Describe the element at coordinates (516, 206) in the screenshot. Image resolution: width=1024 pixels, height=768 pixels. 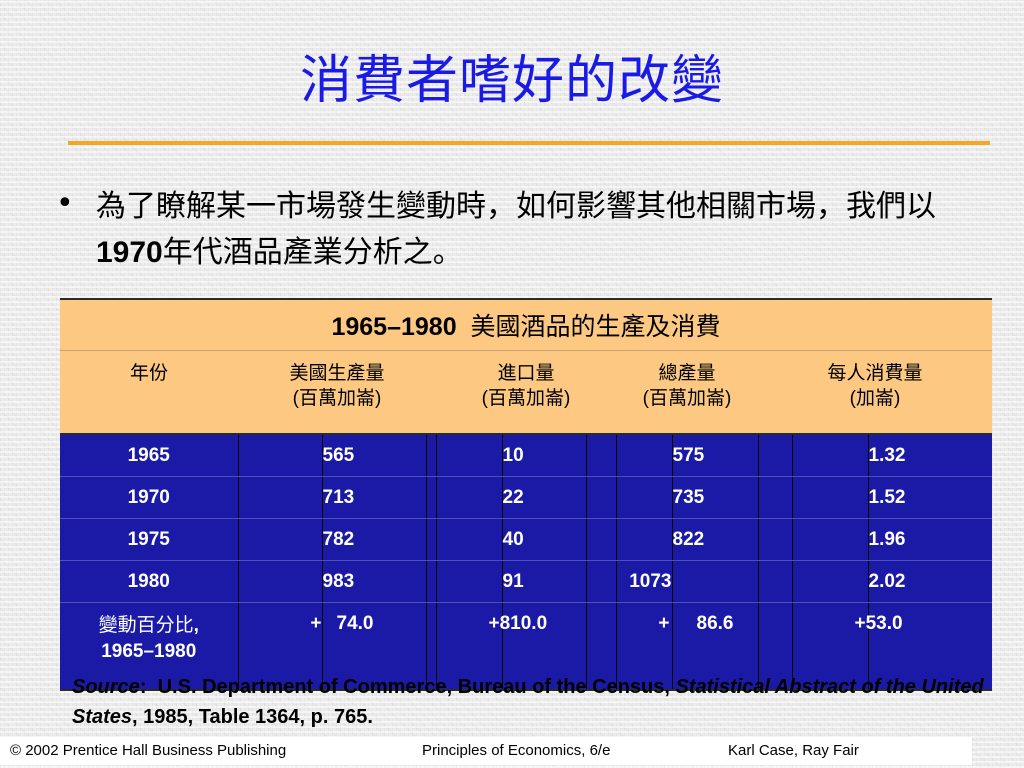
I see `bullet-text-before: 為了瞭解某一市場發生變動時，如何影響其他相關市場，我們以` at that location.